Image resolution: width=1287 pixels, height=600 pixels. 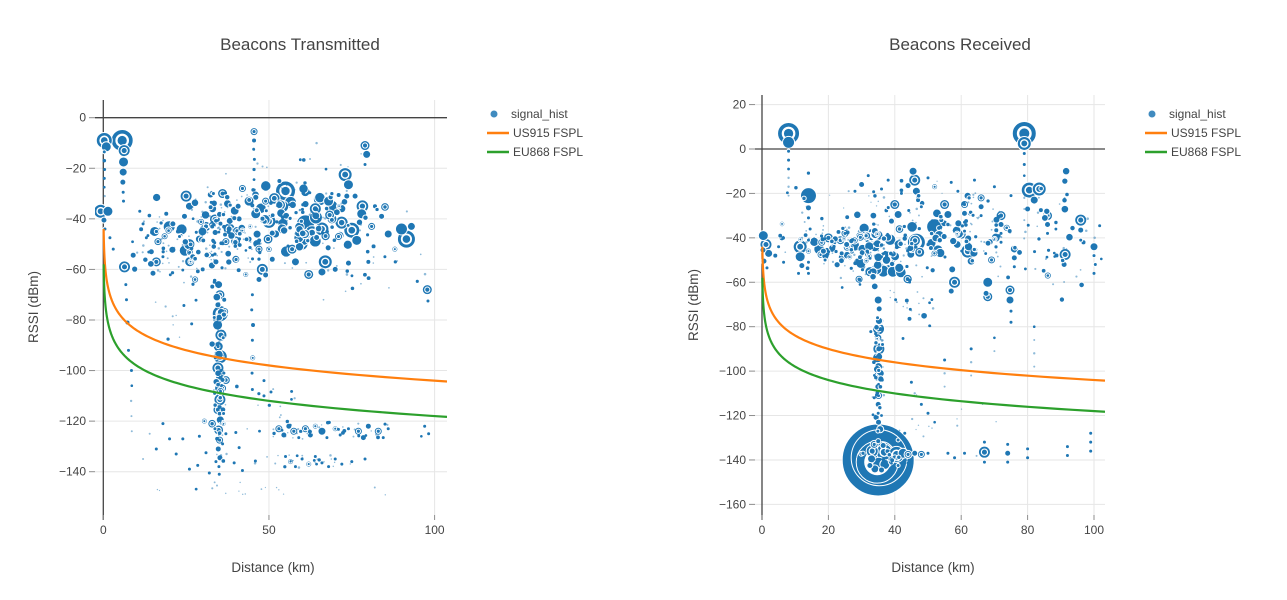 I want to click on x-tick-label: 100, so click(x=1094, y=530).